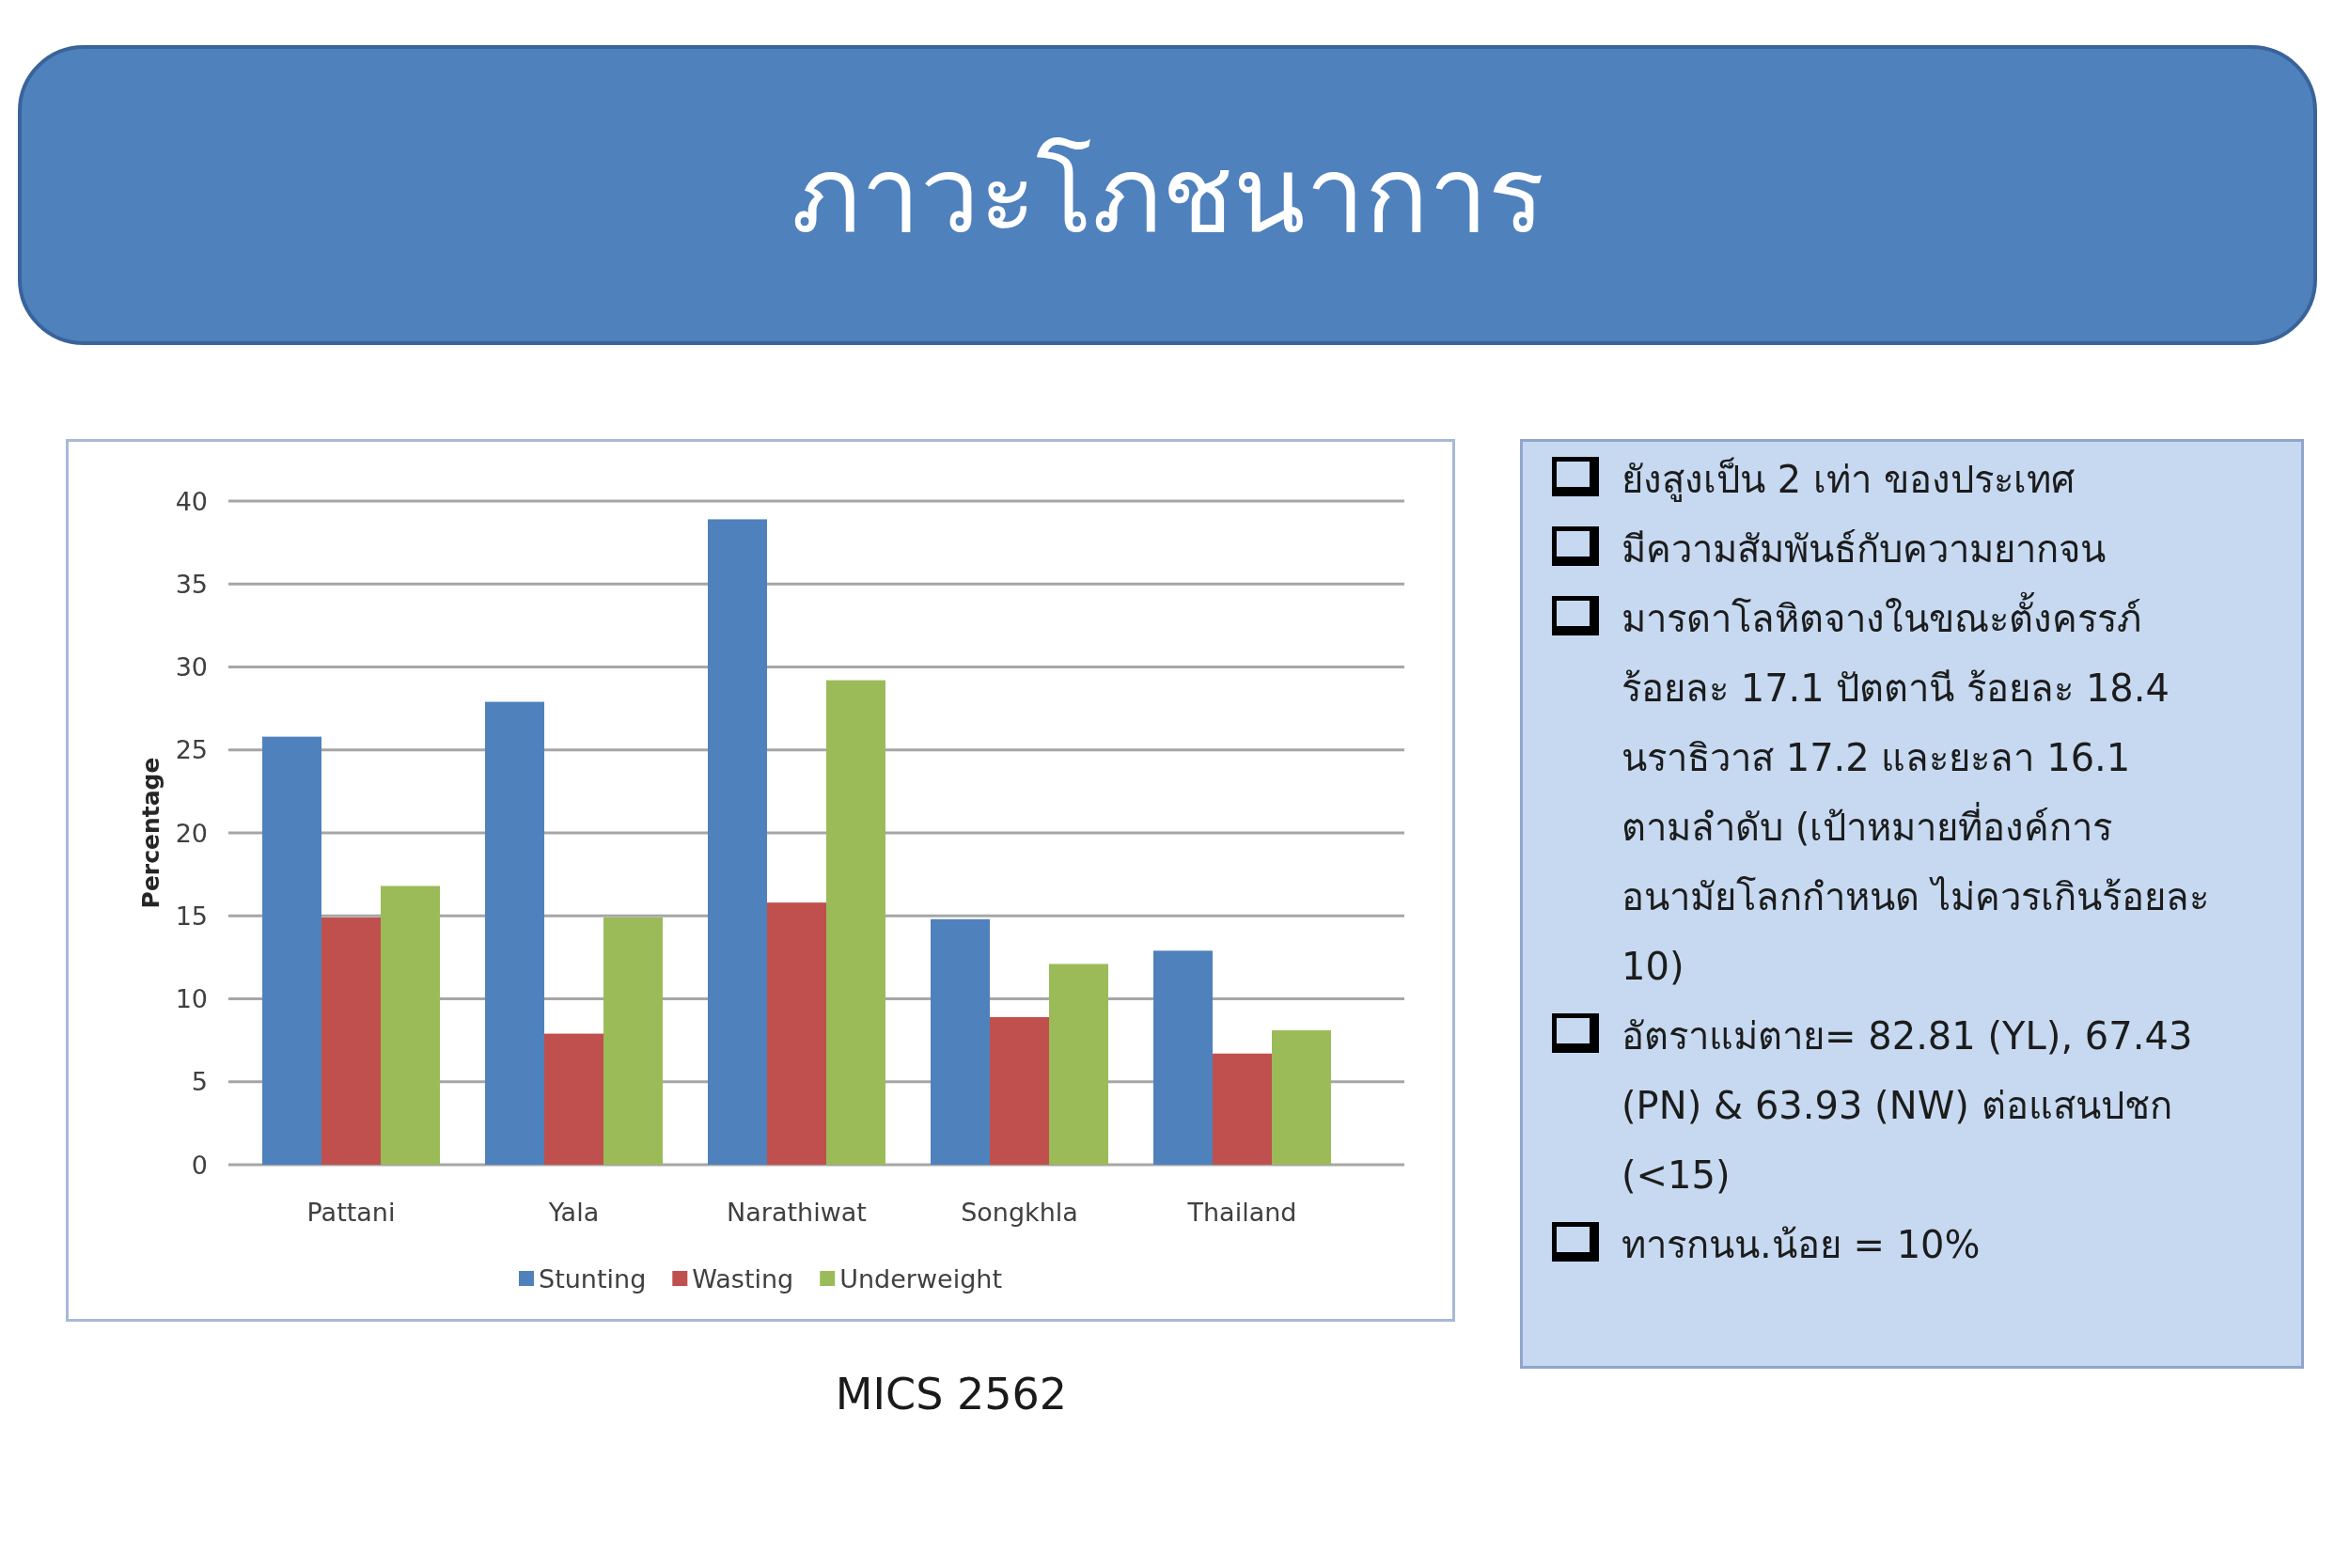 The image size is (2350, 1568). Describe the element at coordinates (573, 1212) in the screenshot. I see `x-tick-label: Yala` at that location.